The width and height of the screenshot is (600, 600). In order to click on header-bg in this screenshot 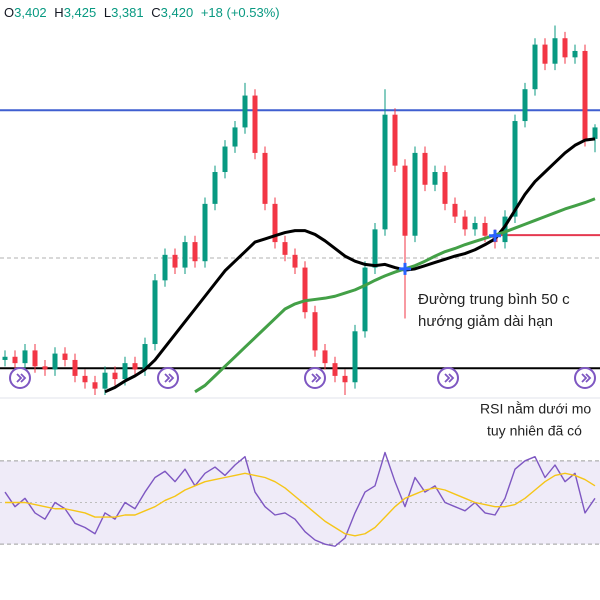, I will do `click(210, 13)`.